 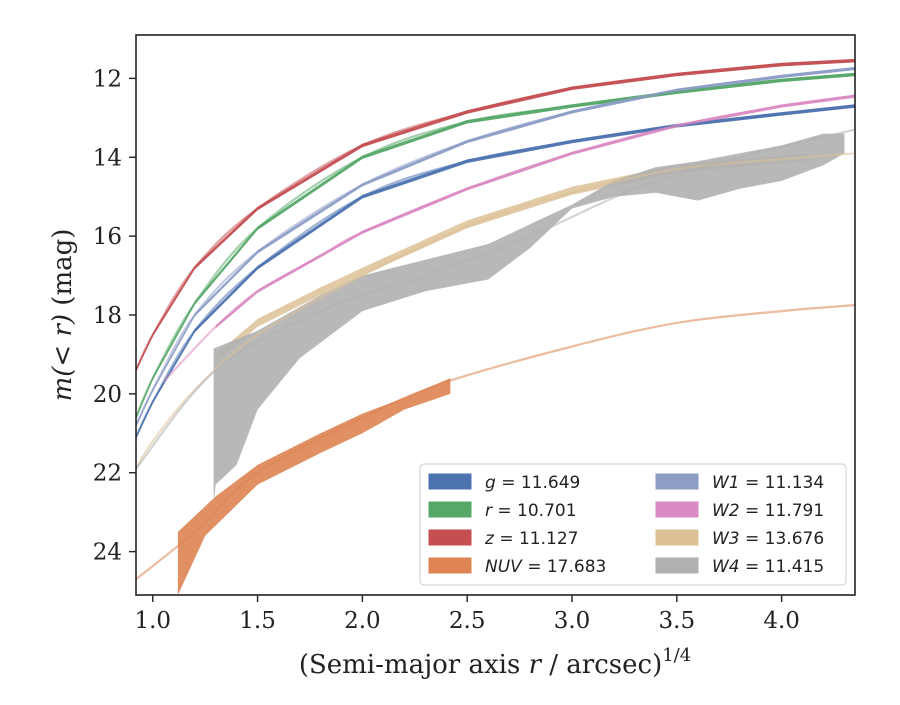 I want to click on legend-label-var: W1, so click(x=726, y=483).